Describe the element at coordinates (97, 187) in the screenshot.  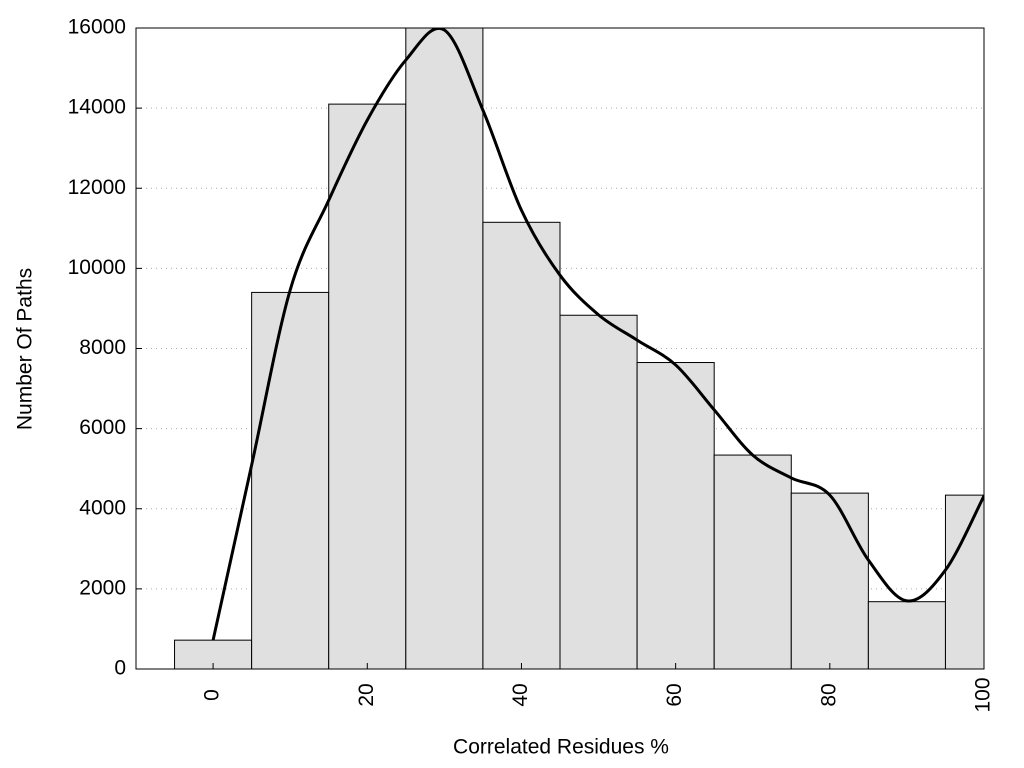
I see `y-tick-label: 12000` at that location.